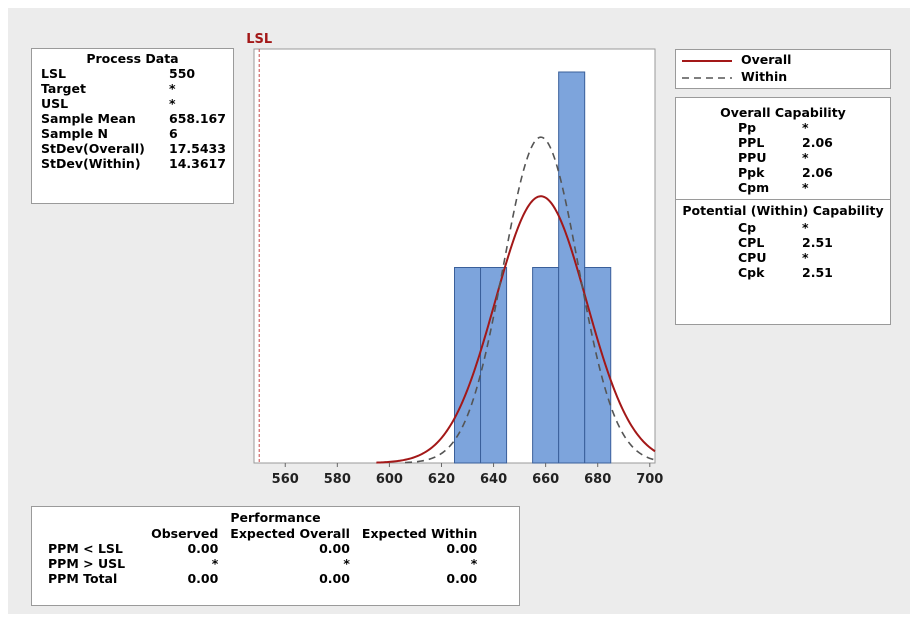  I want to click on legend-swatch-within, so click(707, 78).